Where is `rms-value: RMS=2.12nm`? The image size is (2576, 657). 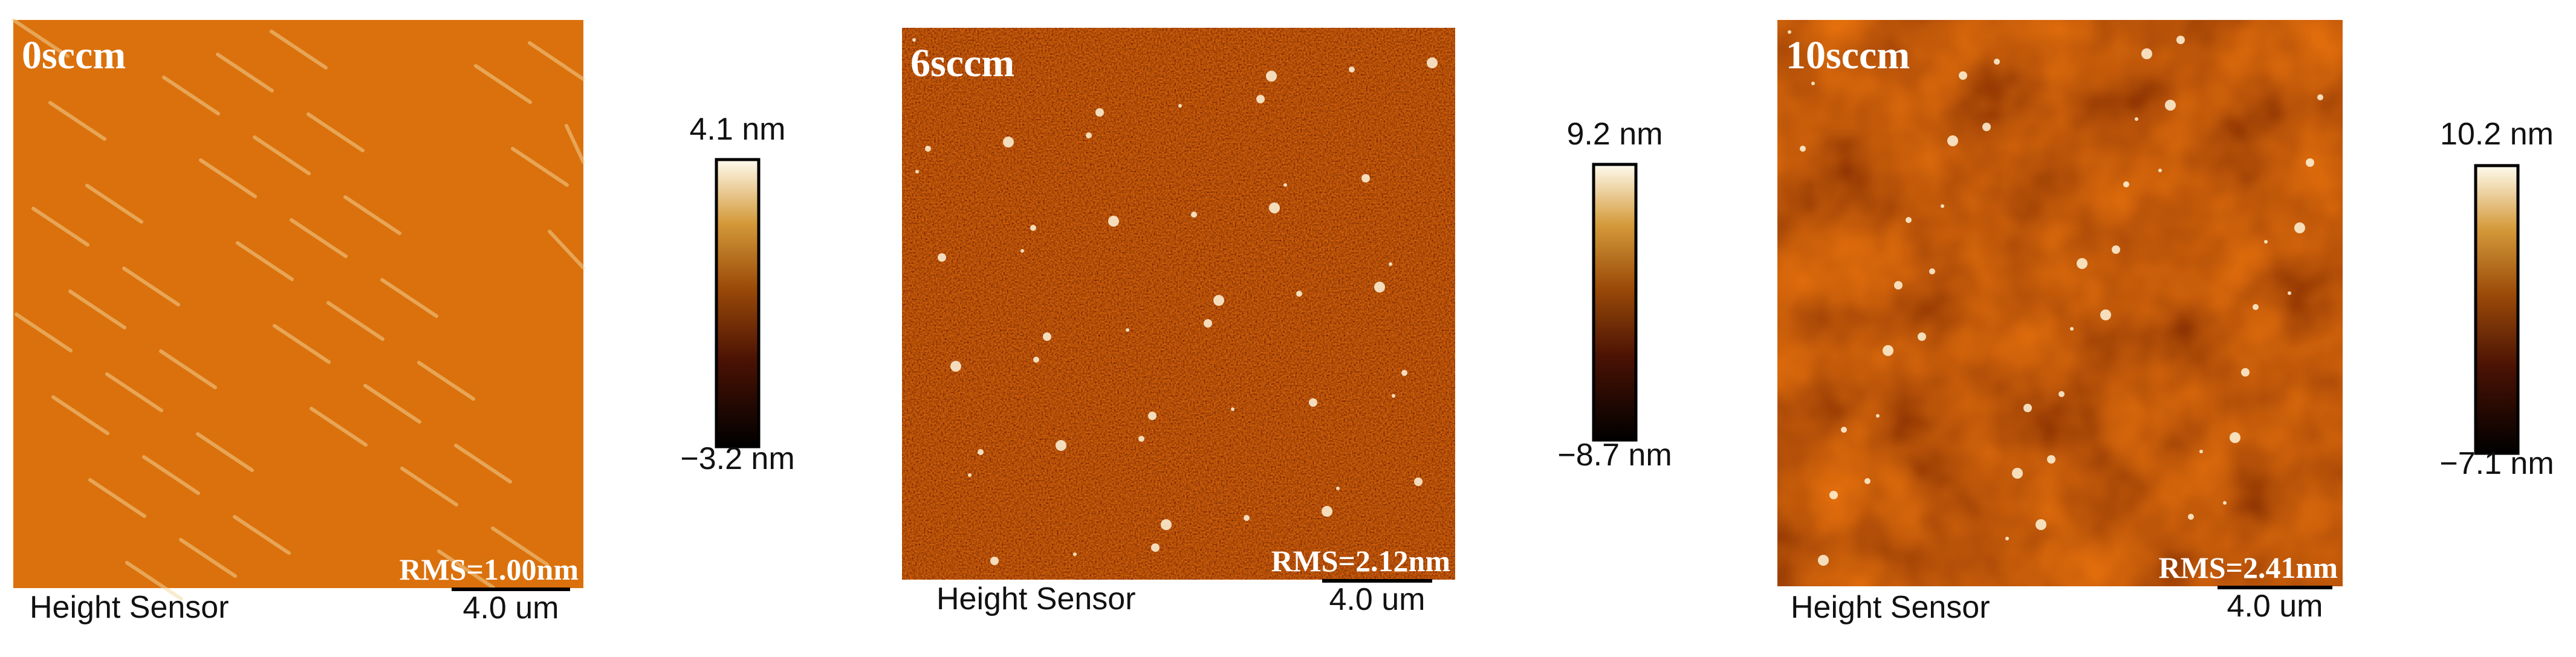 rms-value: RMS=2.12nm is located at coordinates (1361, 561).